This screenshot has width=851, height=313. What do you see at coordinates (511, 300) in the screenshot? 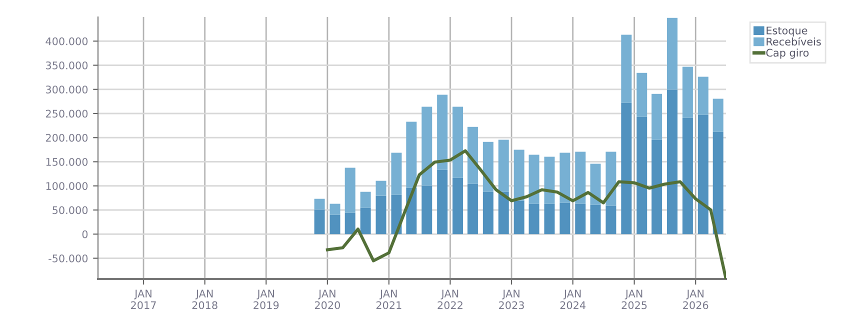
I see `x-tick-label: JAN 2023` at bounding box center [511, 300].